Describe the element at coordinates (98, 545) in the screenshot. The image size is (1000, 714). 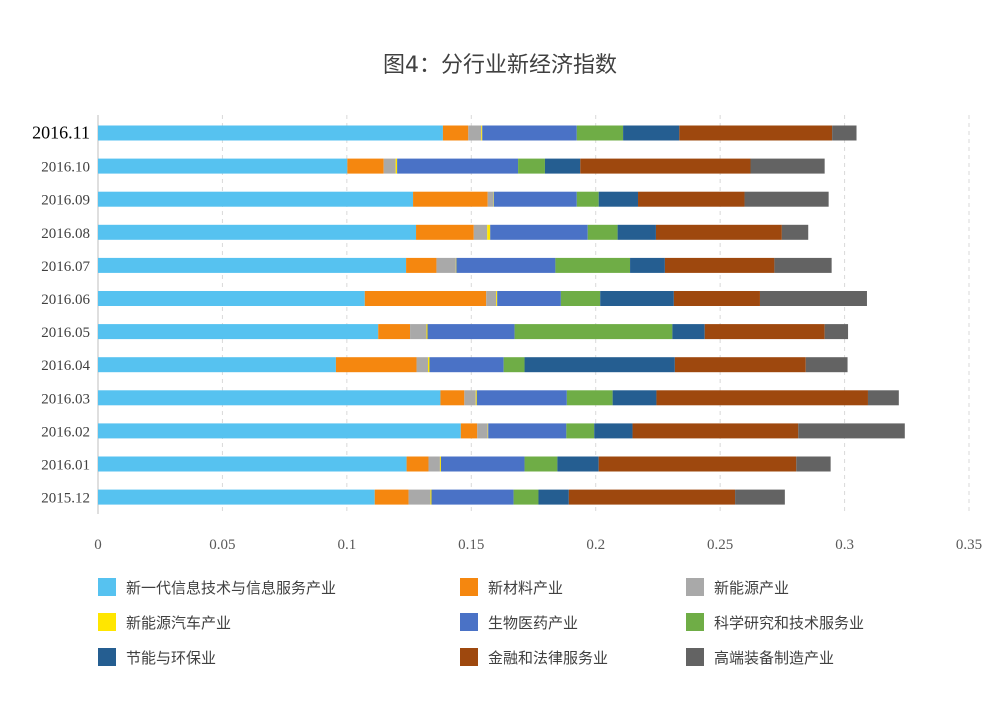
I see `x-tick-label: 0` at that location.